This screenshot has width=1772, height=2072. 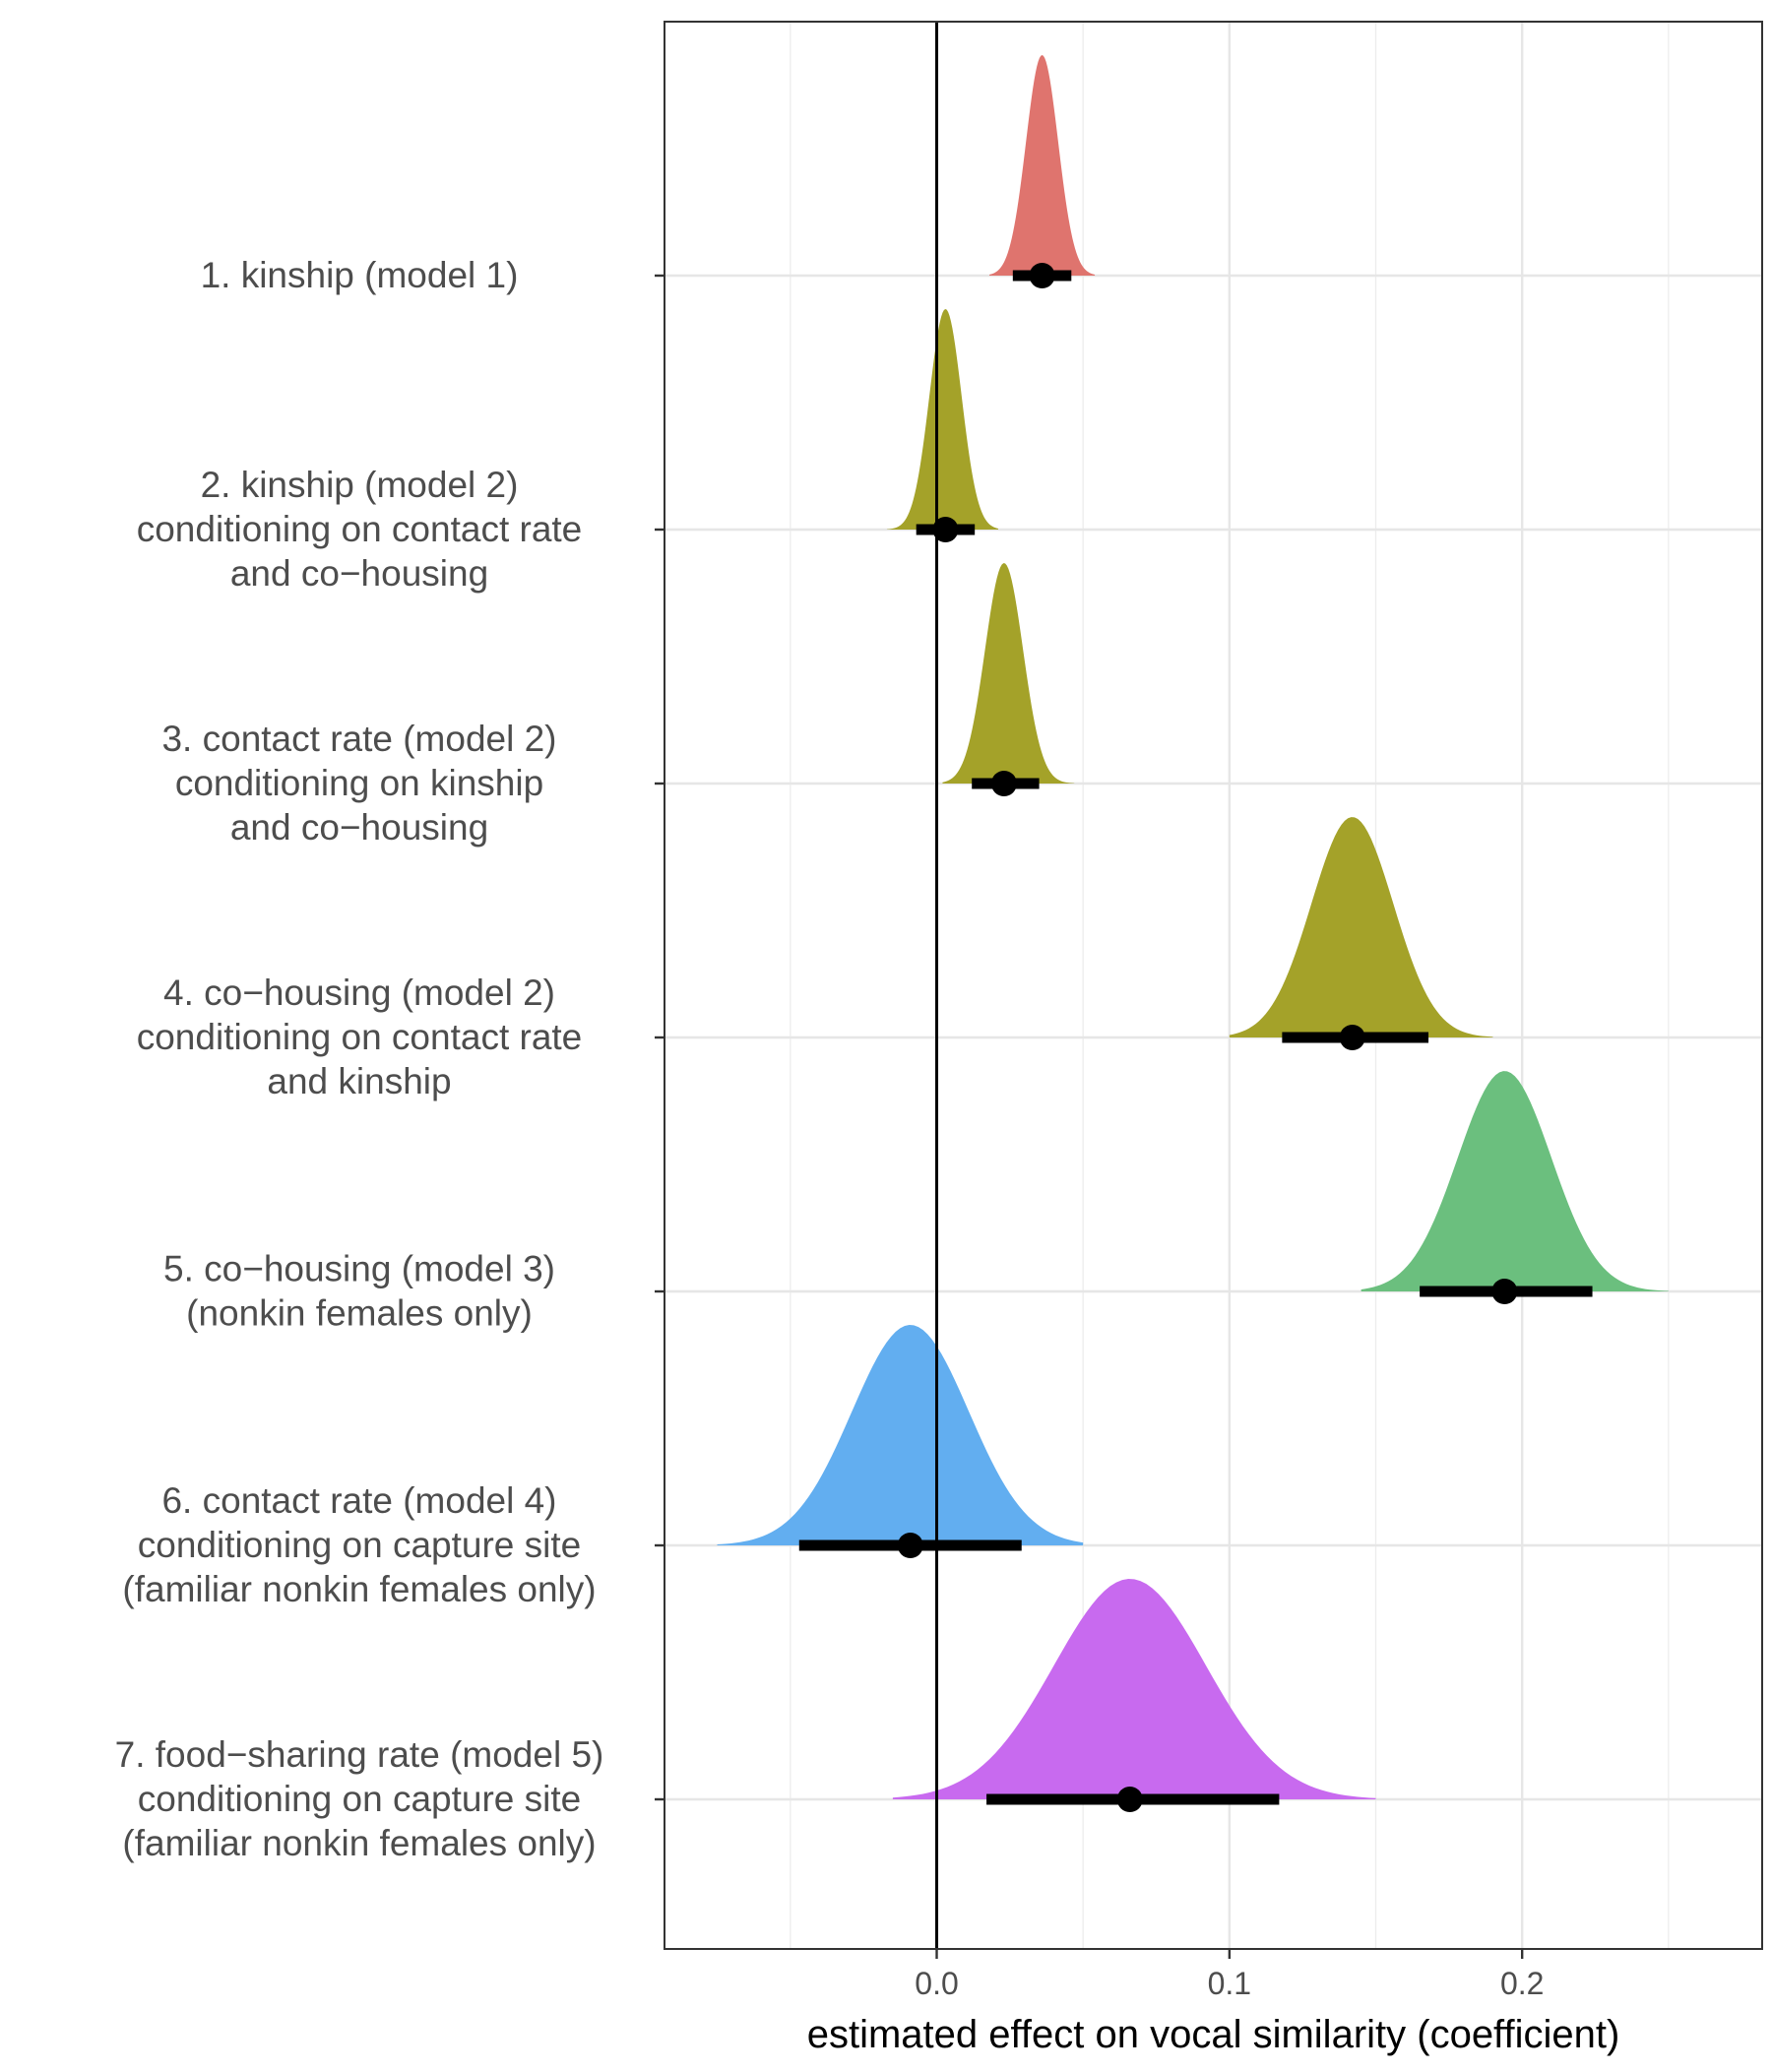 What do you see at coordinates (359, 993) in the screenshot?
I see `y-label-line: 4. co−housing (model 2)` at bounding box center [359, 993].